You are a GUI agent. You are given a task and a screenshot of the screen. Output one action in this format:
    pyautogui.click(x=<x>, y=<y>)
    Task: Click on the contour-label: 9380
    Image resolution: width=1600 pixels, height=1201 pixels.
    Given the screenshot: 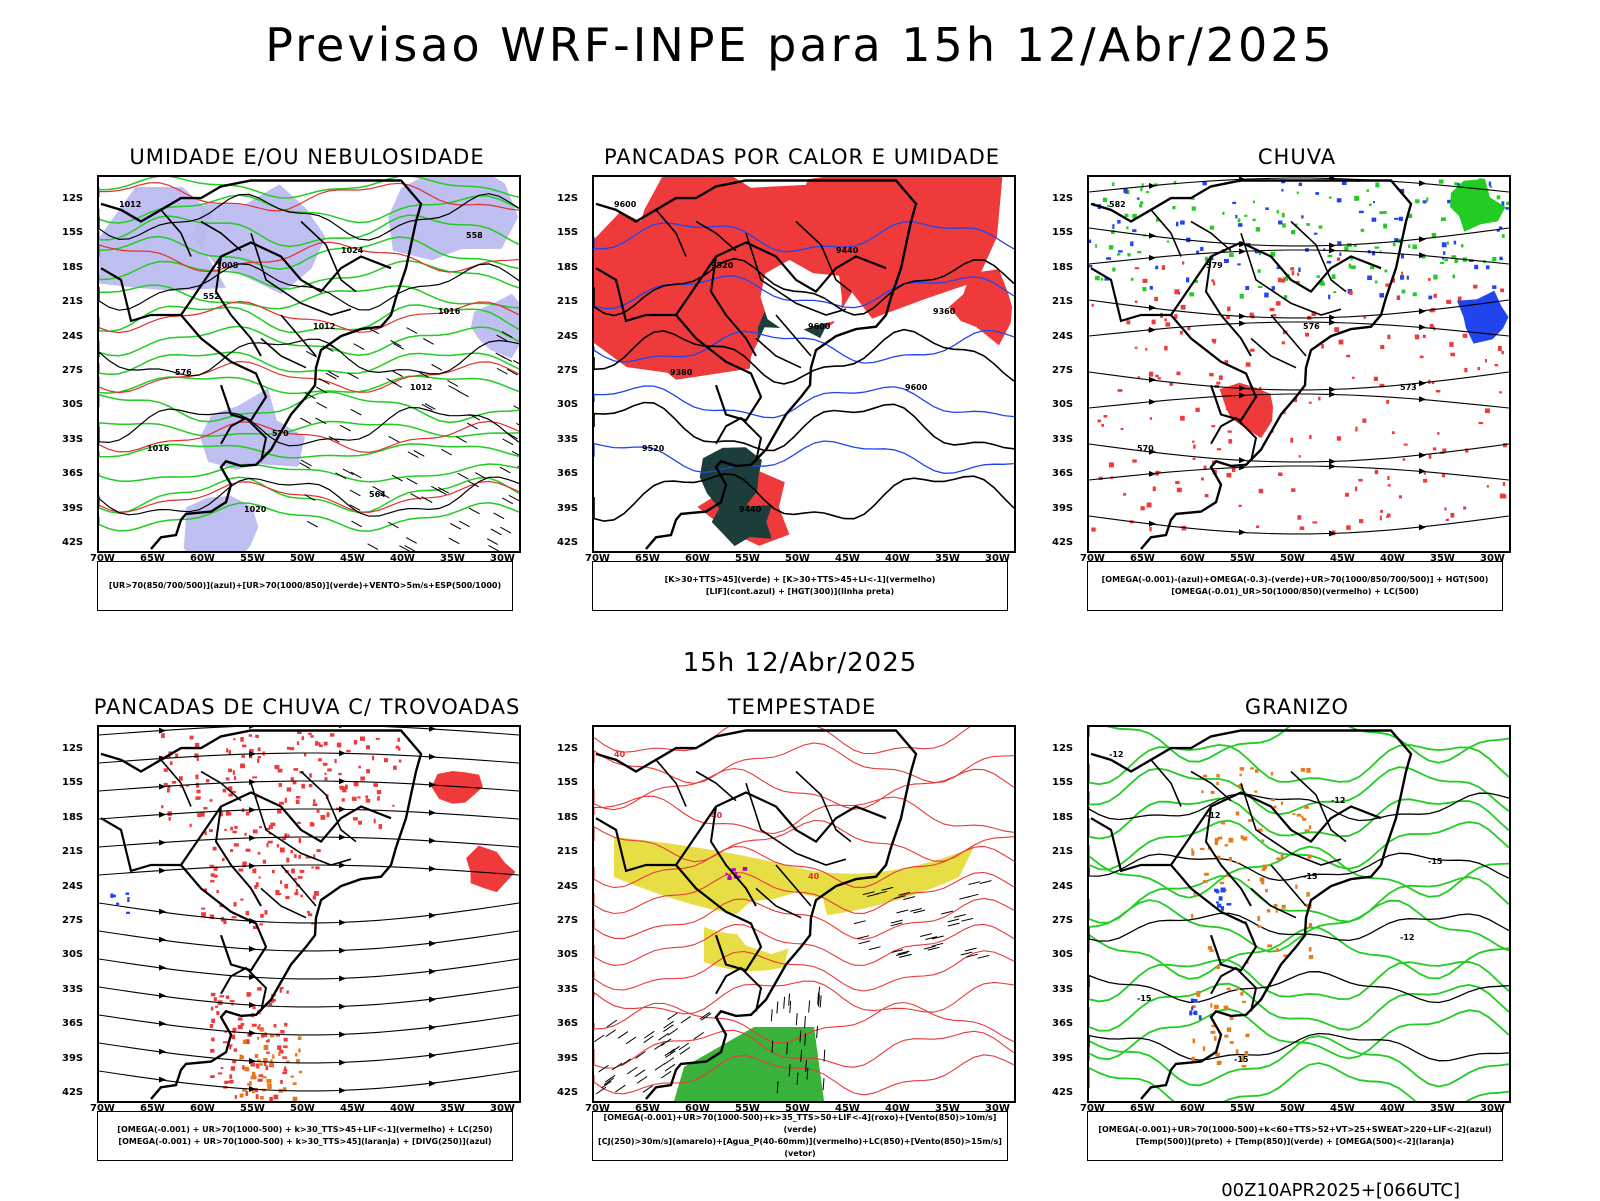 What is the action you would take?
    pyautogui.click(x=681, y=372)
    